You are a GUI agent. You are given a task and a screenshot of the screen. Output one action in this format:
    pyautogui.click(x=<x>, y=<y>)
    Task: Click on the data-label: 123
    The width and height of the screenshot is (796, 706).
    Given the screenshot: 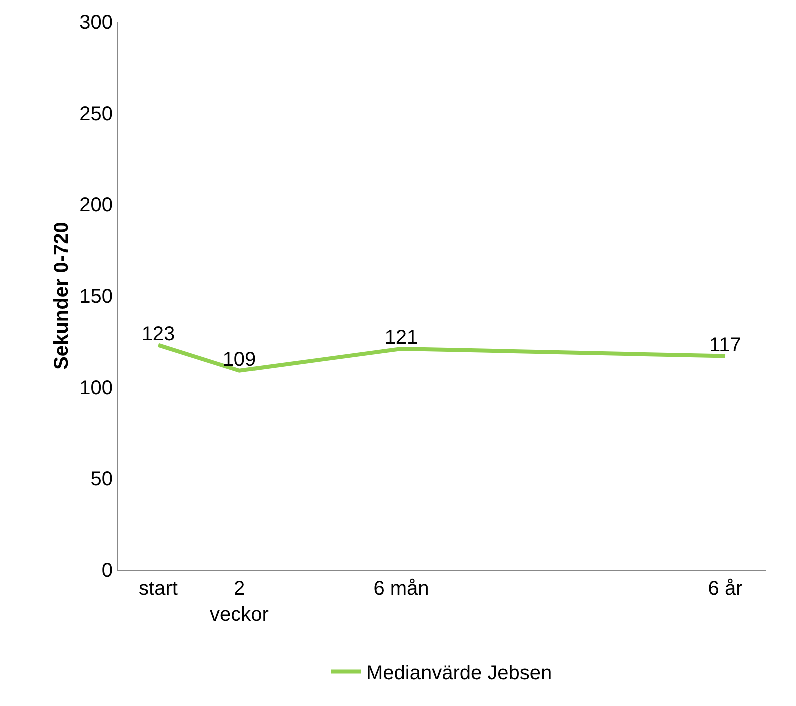 What is the action you would take?
    pyautogui.click(x=159, y=334)
    